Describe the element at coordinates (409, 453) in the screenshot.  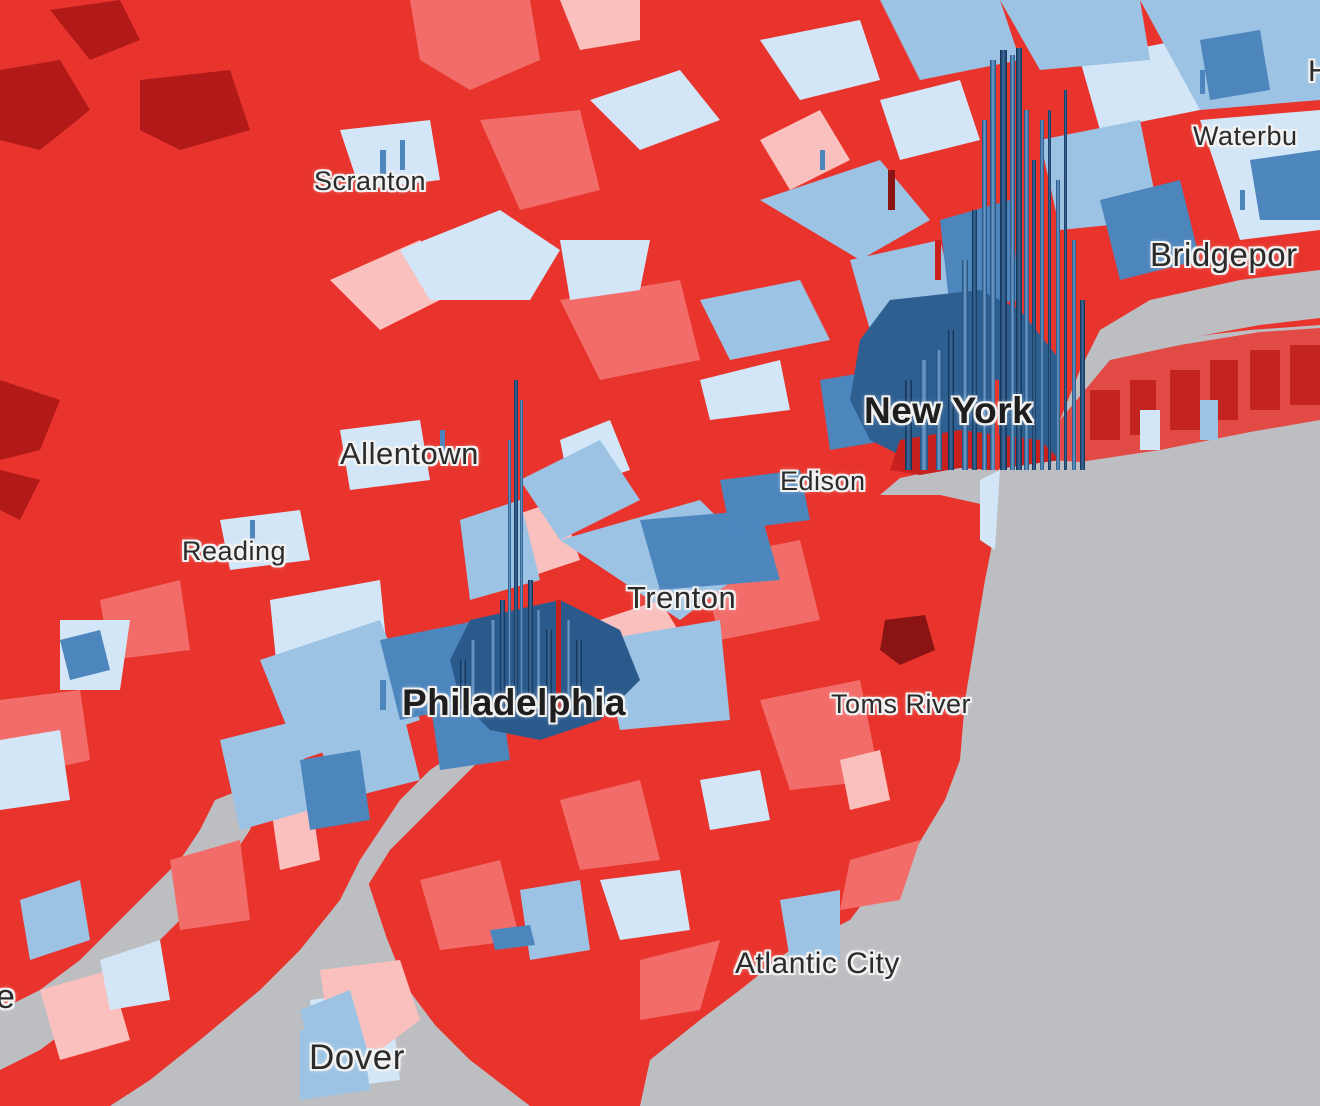
I see `label-allentown: Allentown` at that location.